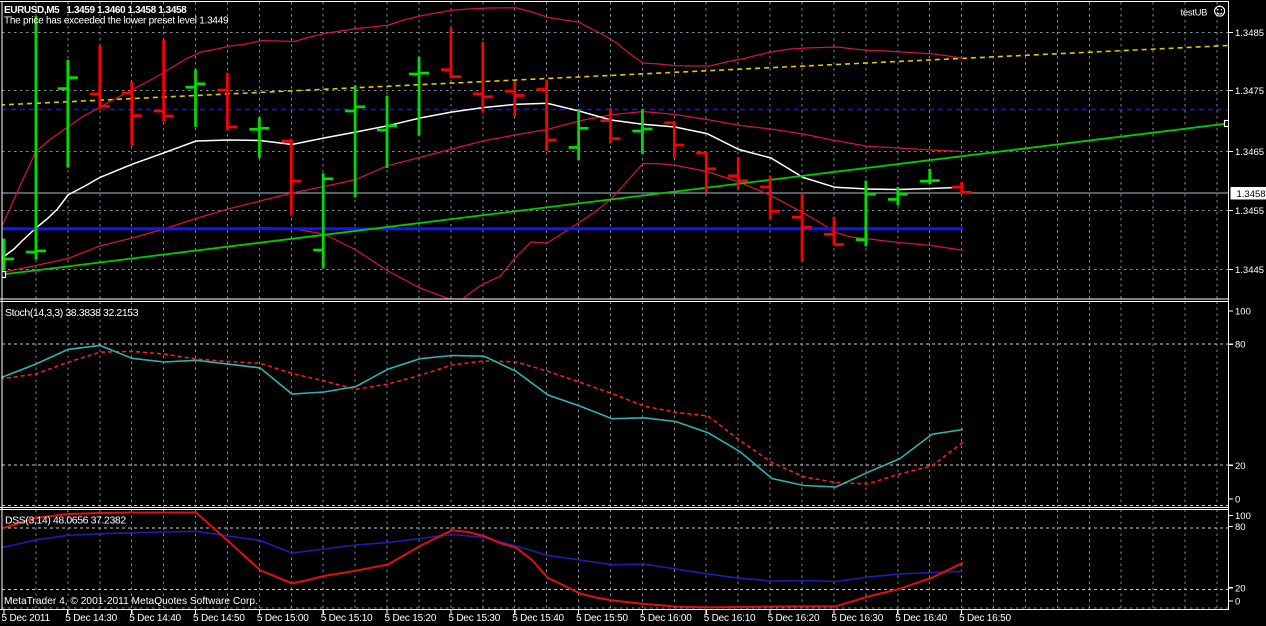  Describe the element at coordinates (474, 618) in the screenshot. I see `svg-text: 5 Dec 15:30` at that location.